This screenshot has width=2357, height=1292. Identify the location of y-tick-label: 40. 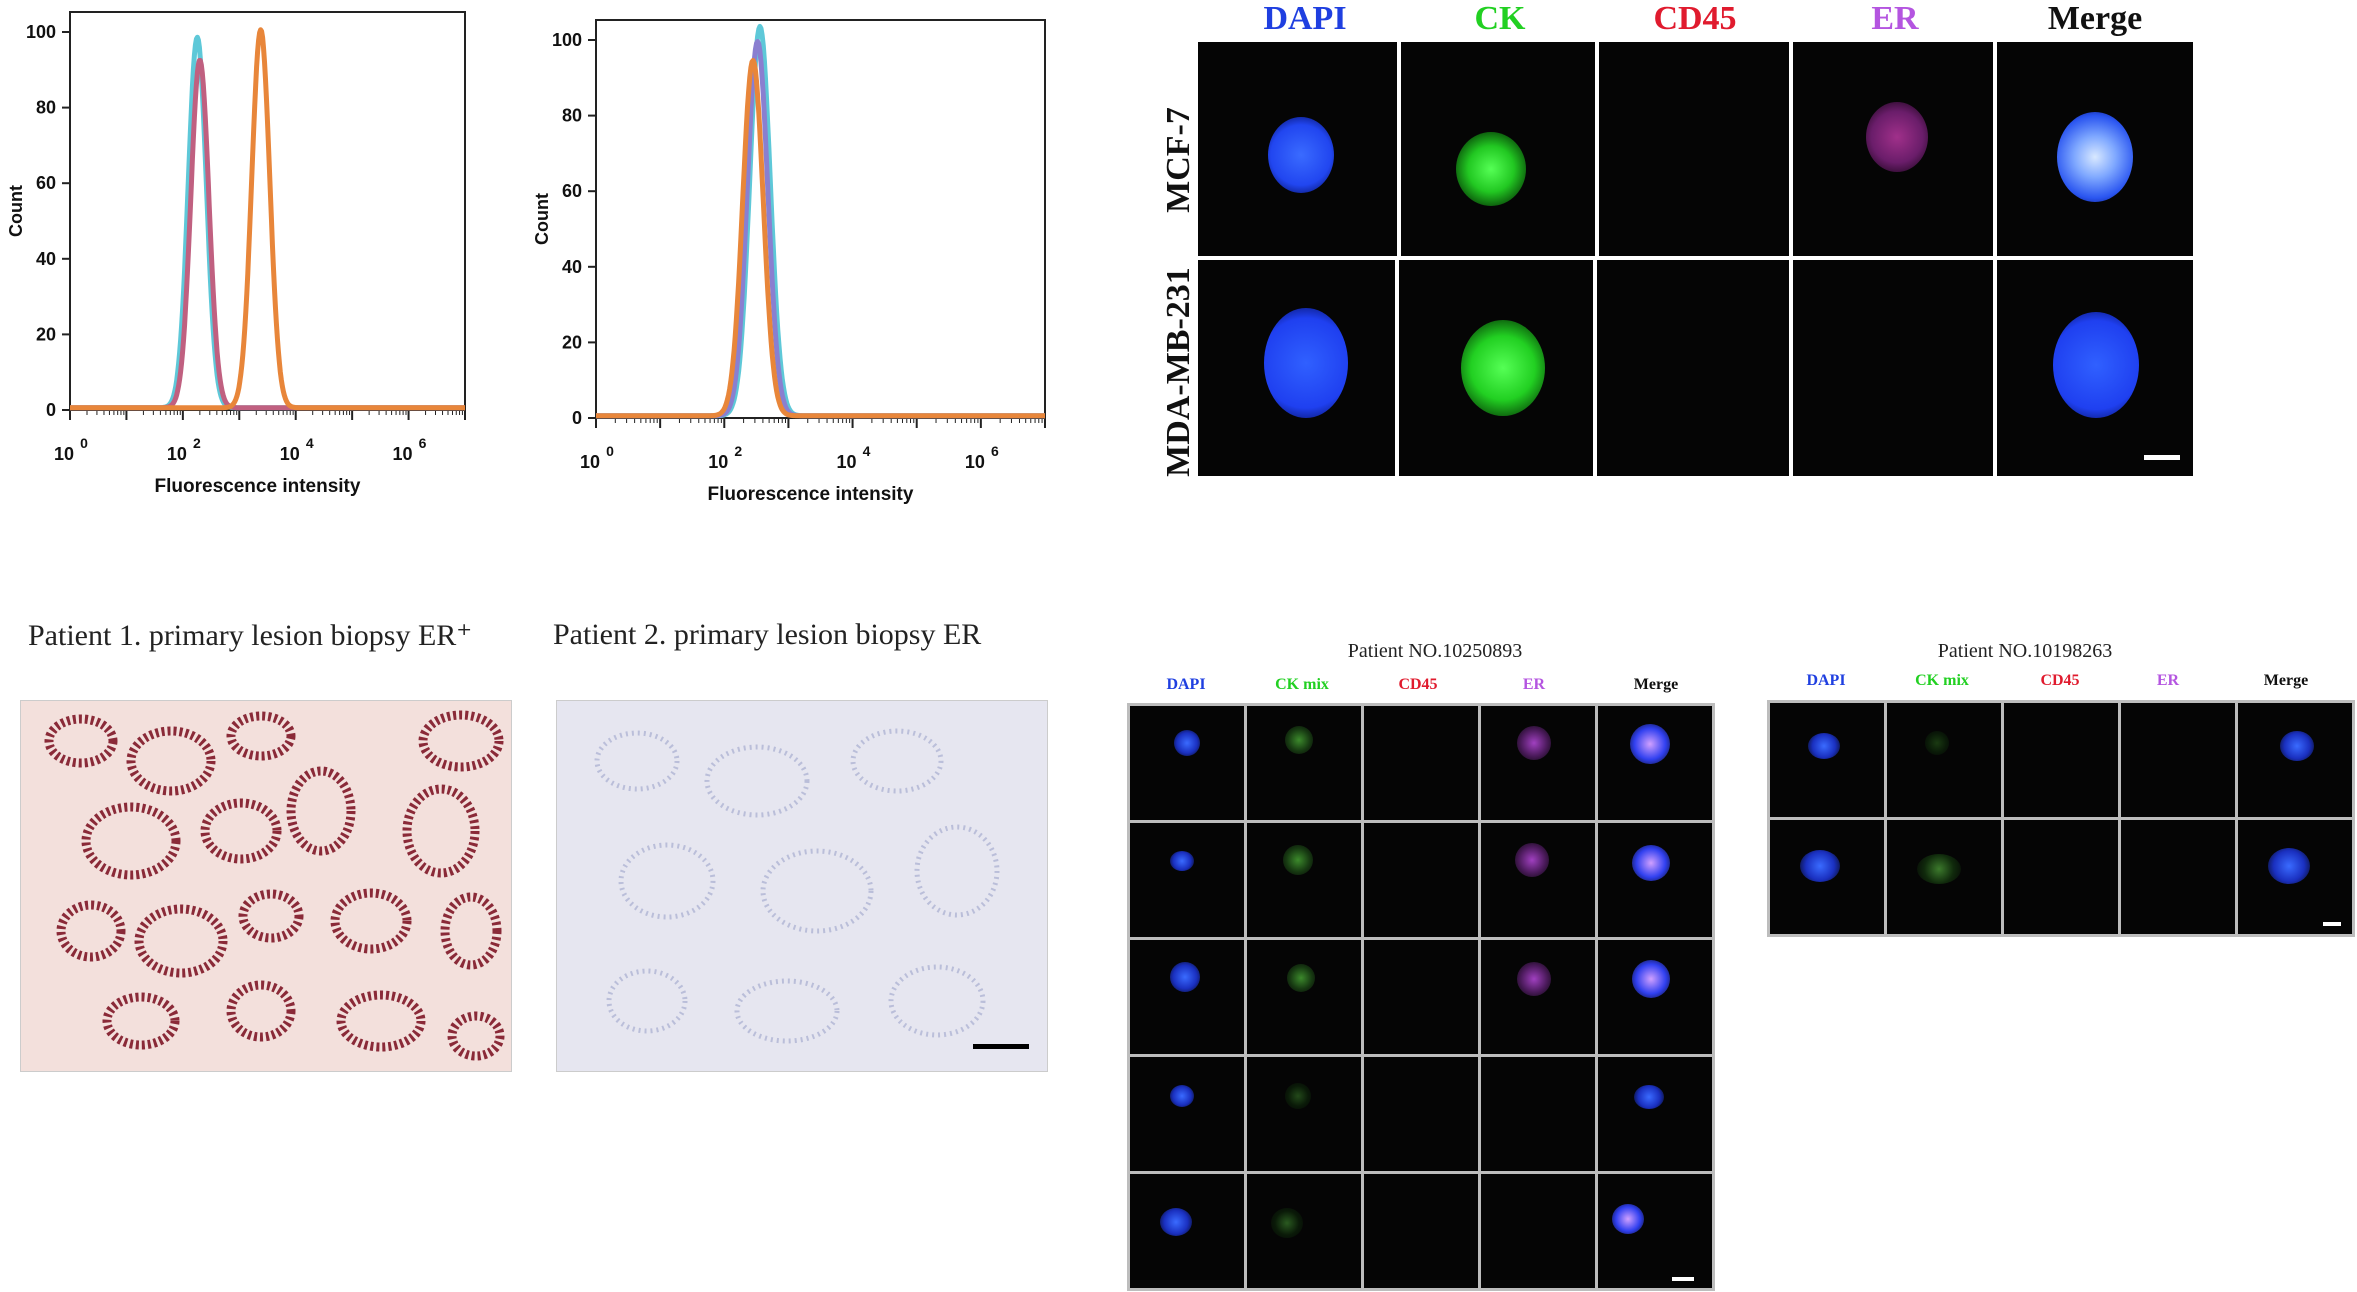
(46, 259).